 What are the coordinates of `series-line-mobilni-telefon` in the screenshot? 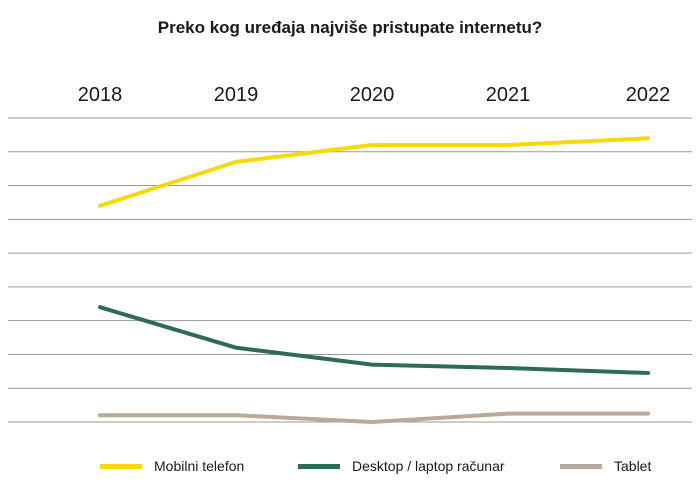 It's located at (374, 172).